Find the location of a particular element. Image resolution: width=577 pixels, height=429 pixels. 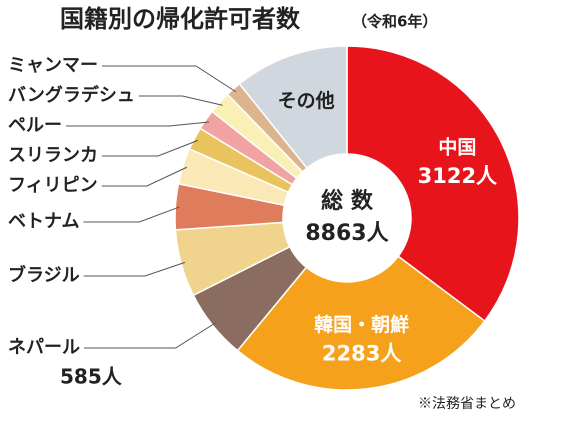

chart-subtitle: （令和6年） is located at coordinates (394, 22).